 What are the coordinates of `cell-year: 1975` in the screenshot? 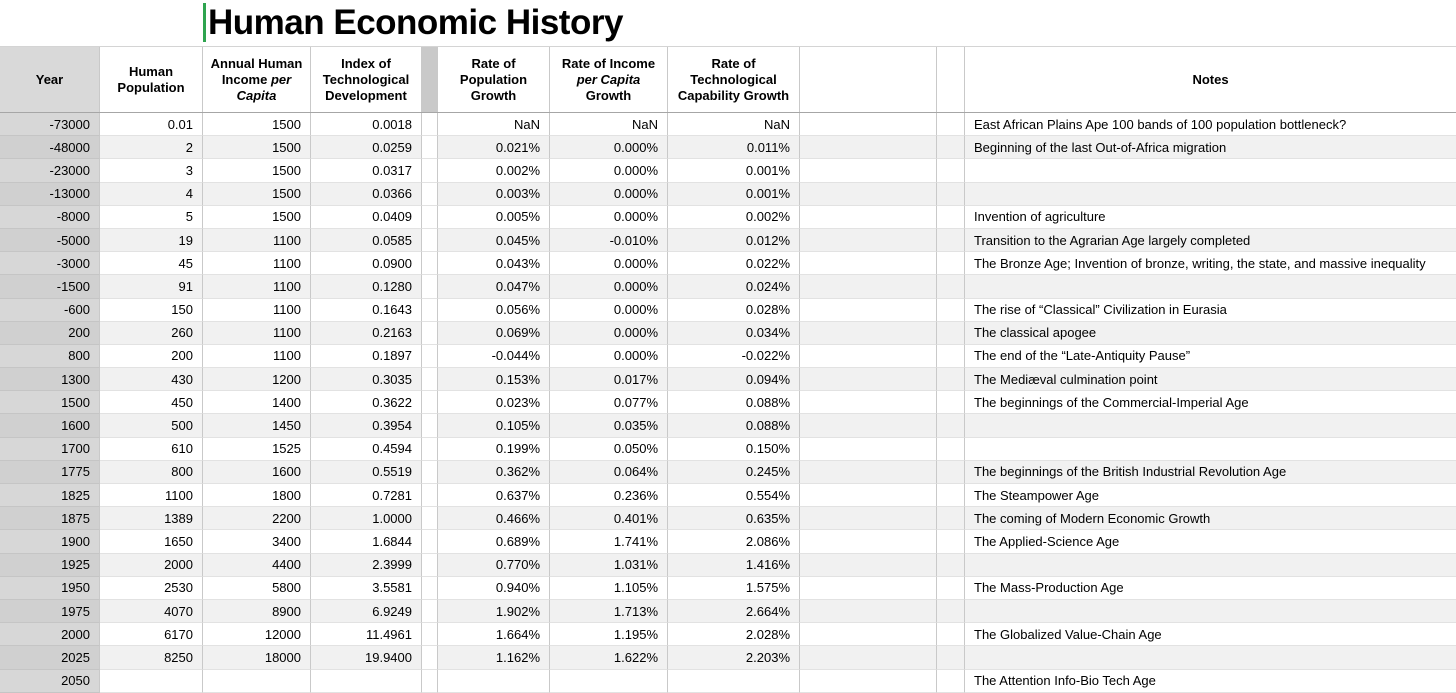 It's located at (50, 611).